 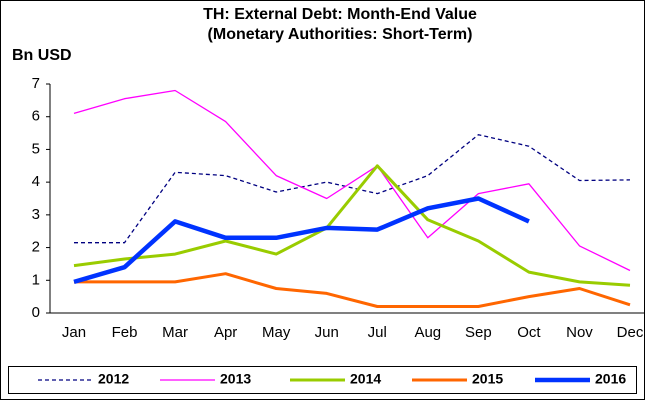 I want to click on legend-text: 2015, so click(x=487, y=379).